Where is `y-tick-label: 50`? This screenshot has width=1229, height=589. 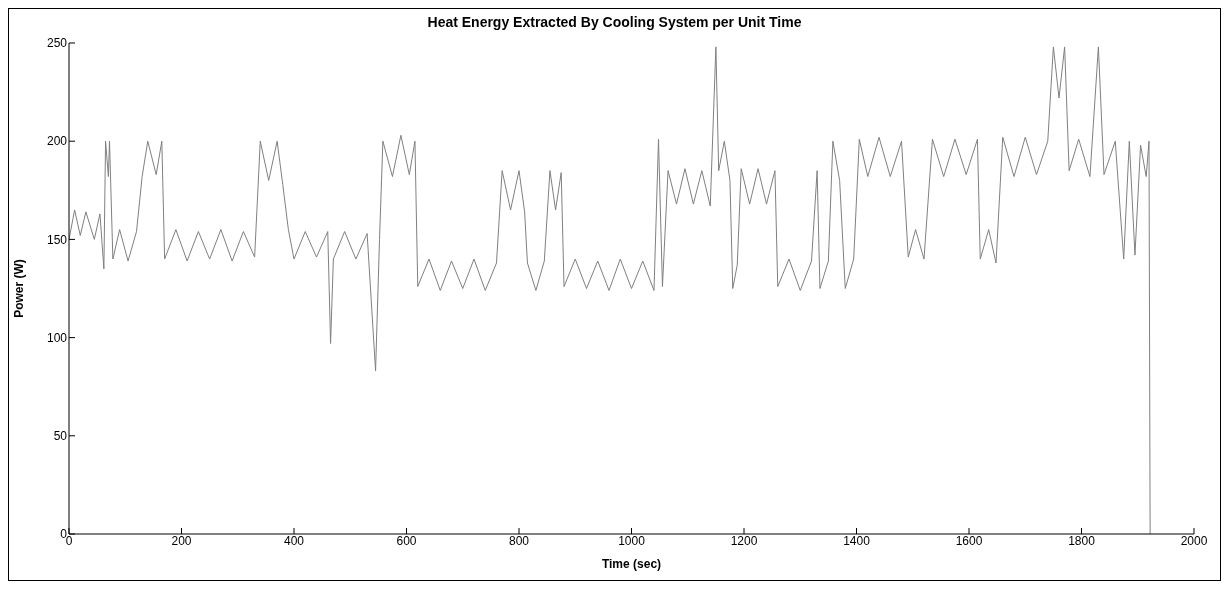 y-tick-label: 50 is located at coordinates (60, 436).